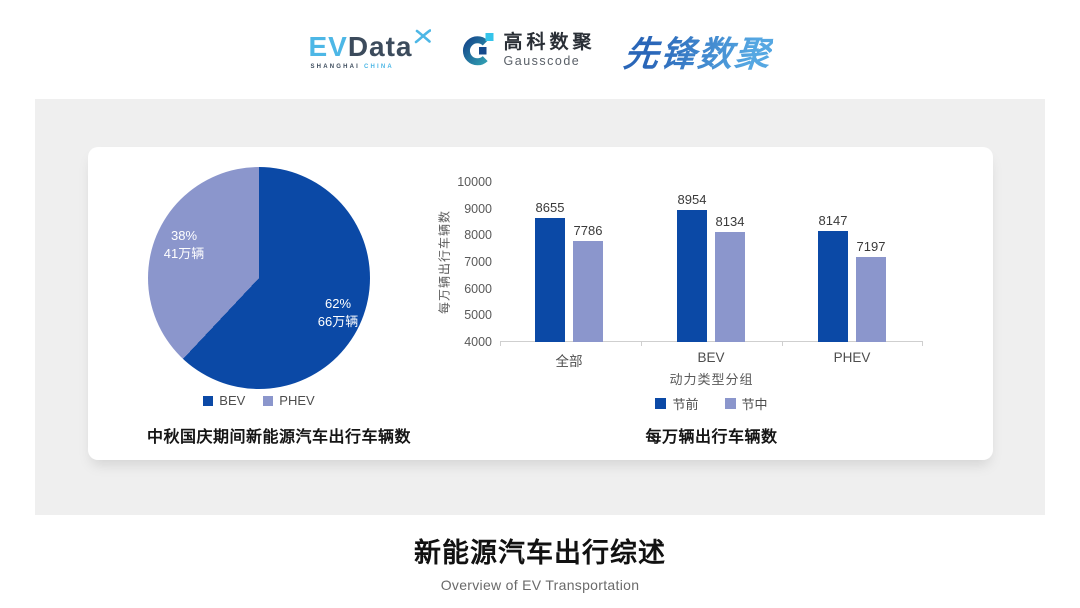  Describe the element at coordinates (478, 342) in the screenshot. I see `y-tick-label: 4000` at that location.